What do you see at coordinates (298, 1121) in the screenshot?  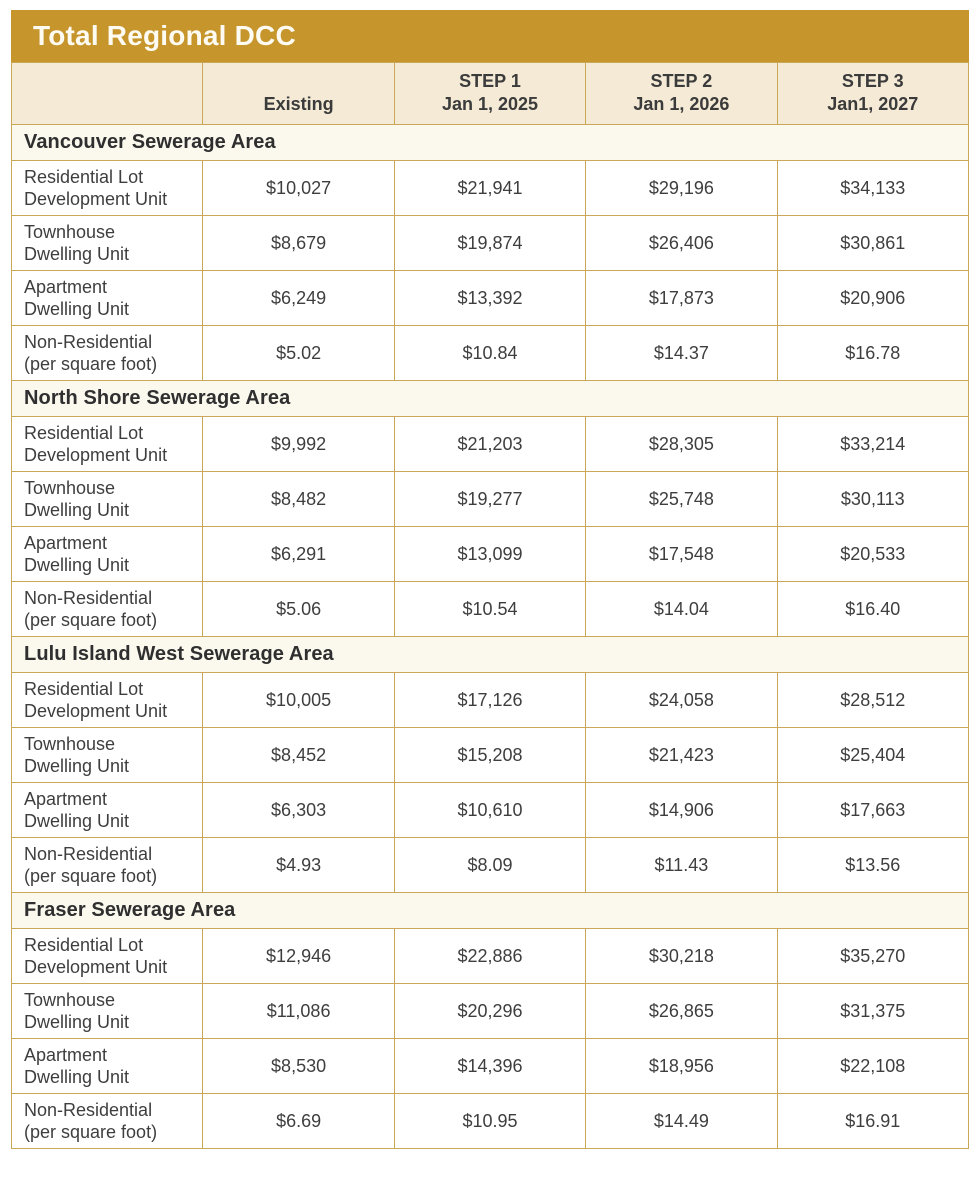 I see `fee-value-cell: $6.69` at bounding box center [298, 1121].